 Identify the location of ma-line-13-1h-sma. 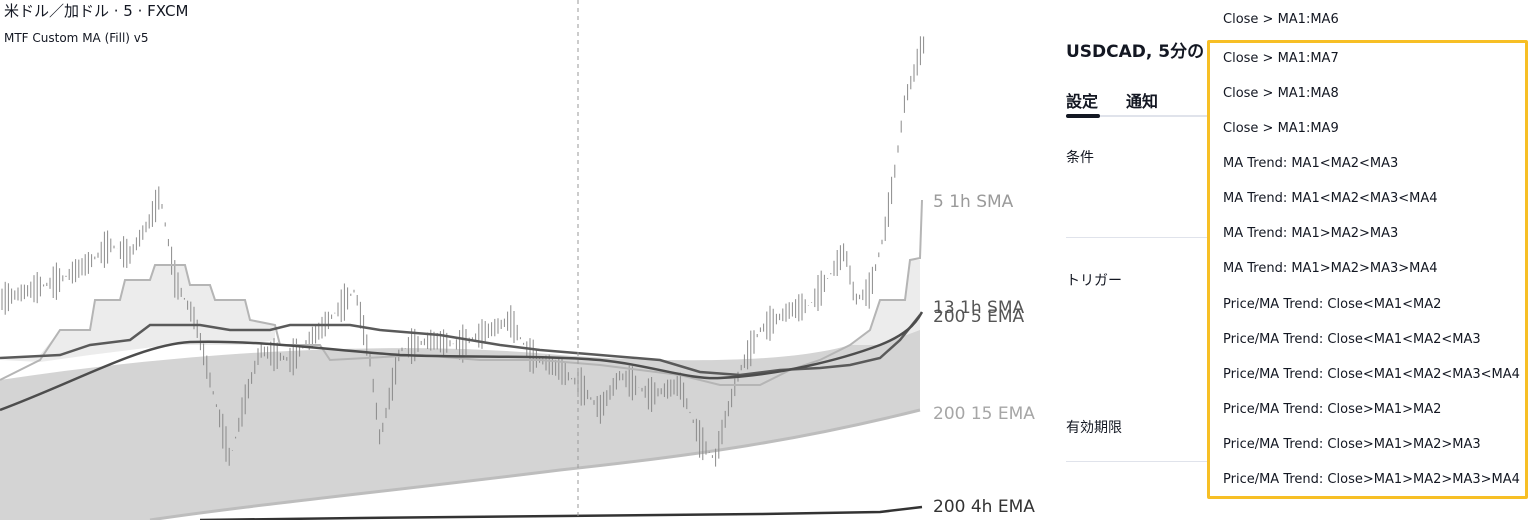
(460, 345).